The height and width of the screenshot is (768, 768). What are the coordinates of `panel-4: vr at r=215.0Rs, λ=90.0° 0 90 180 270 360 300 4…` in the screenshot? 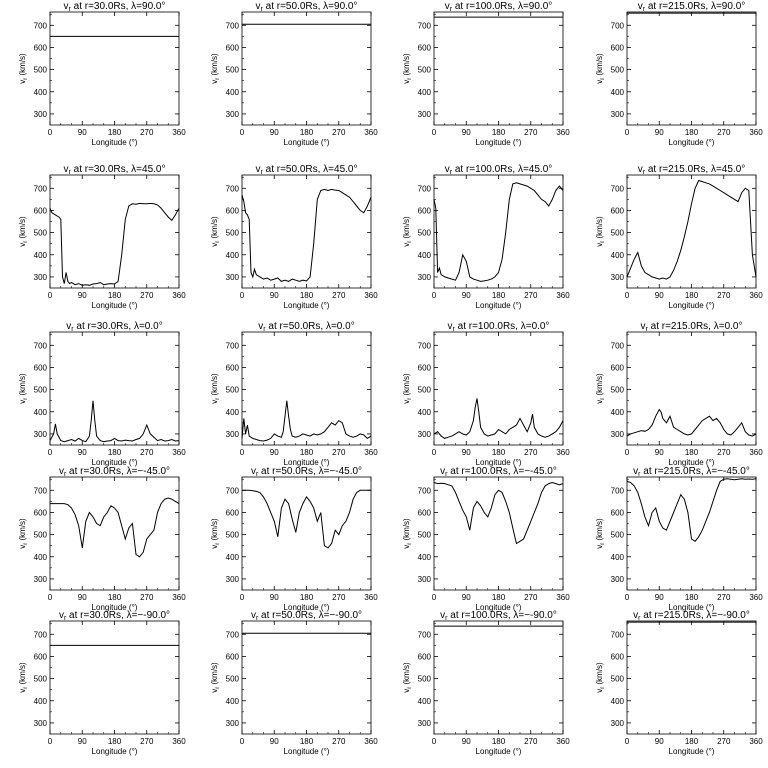 It's located at (679, 74).